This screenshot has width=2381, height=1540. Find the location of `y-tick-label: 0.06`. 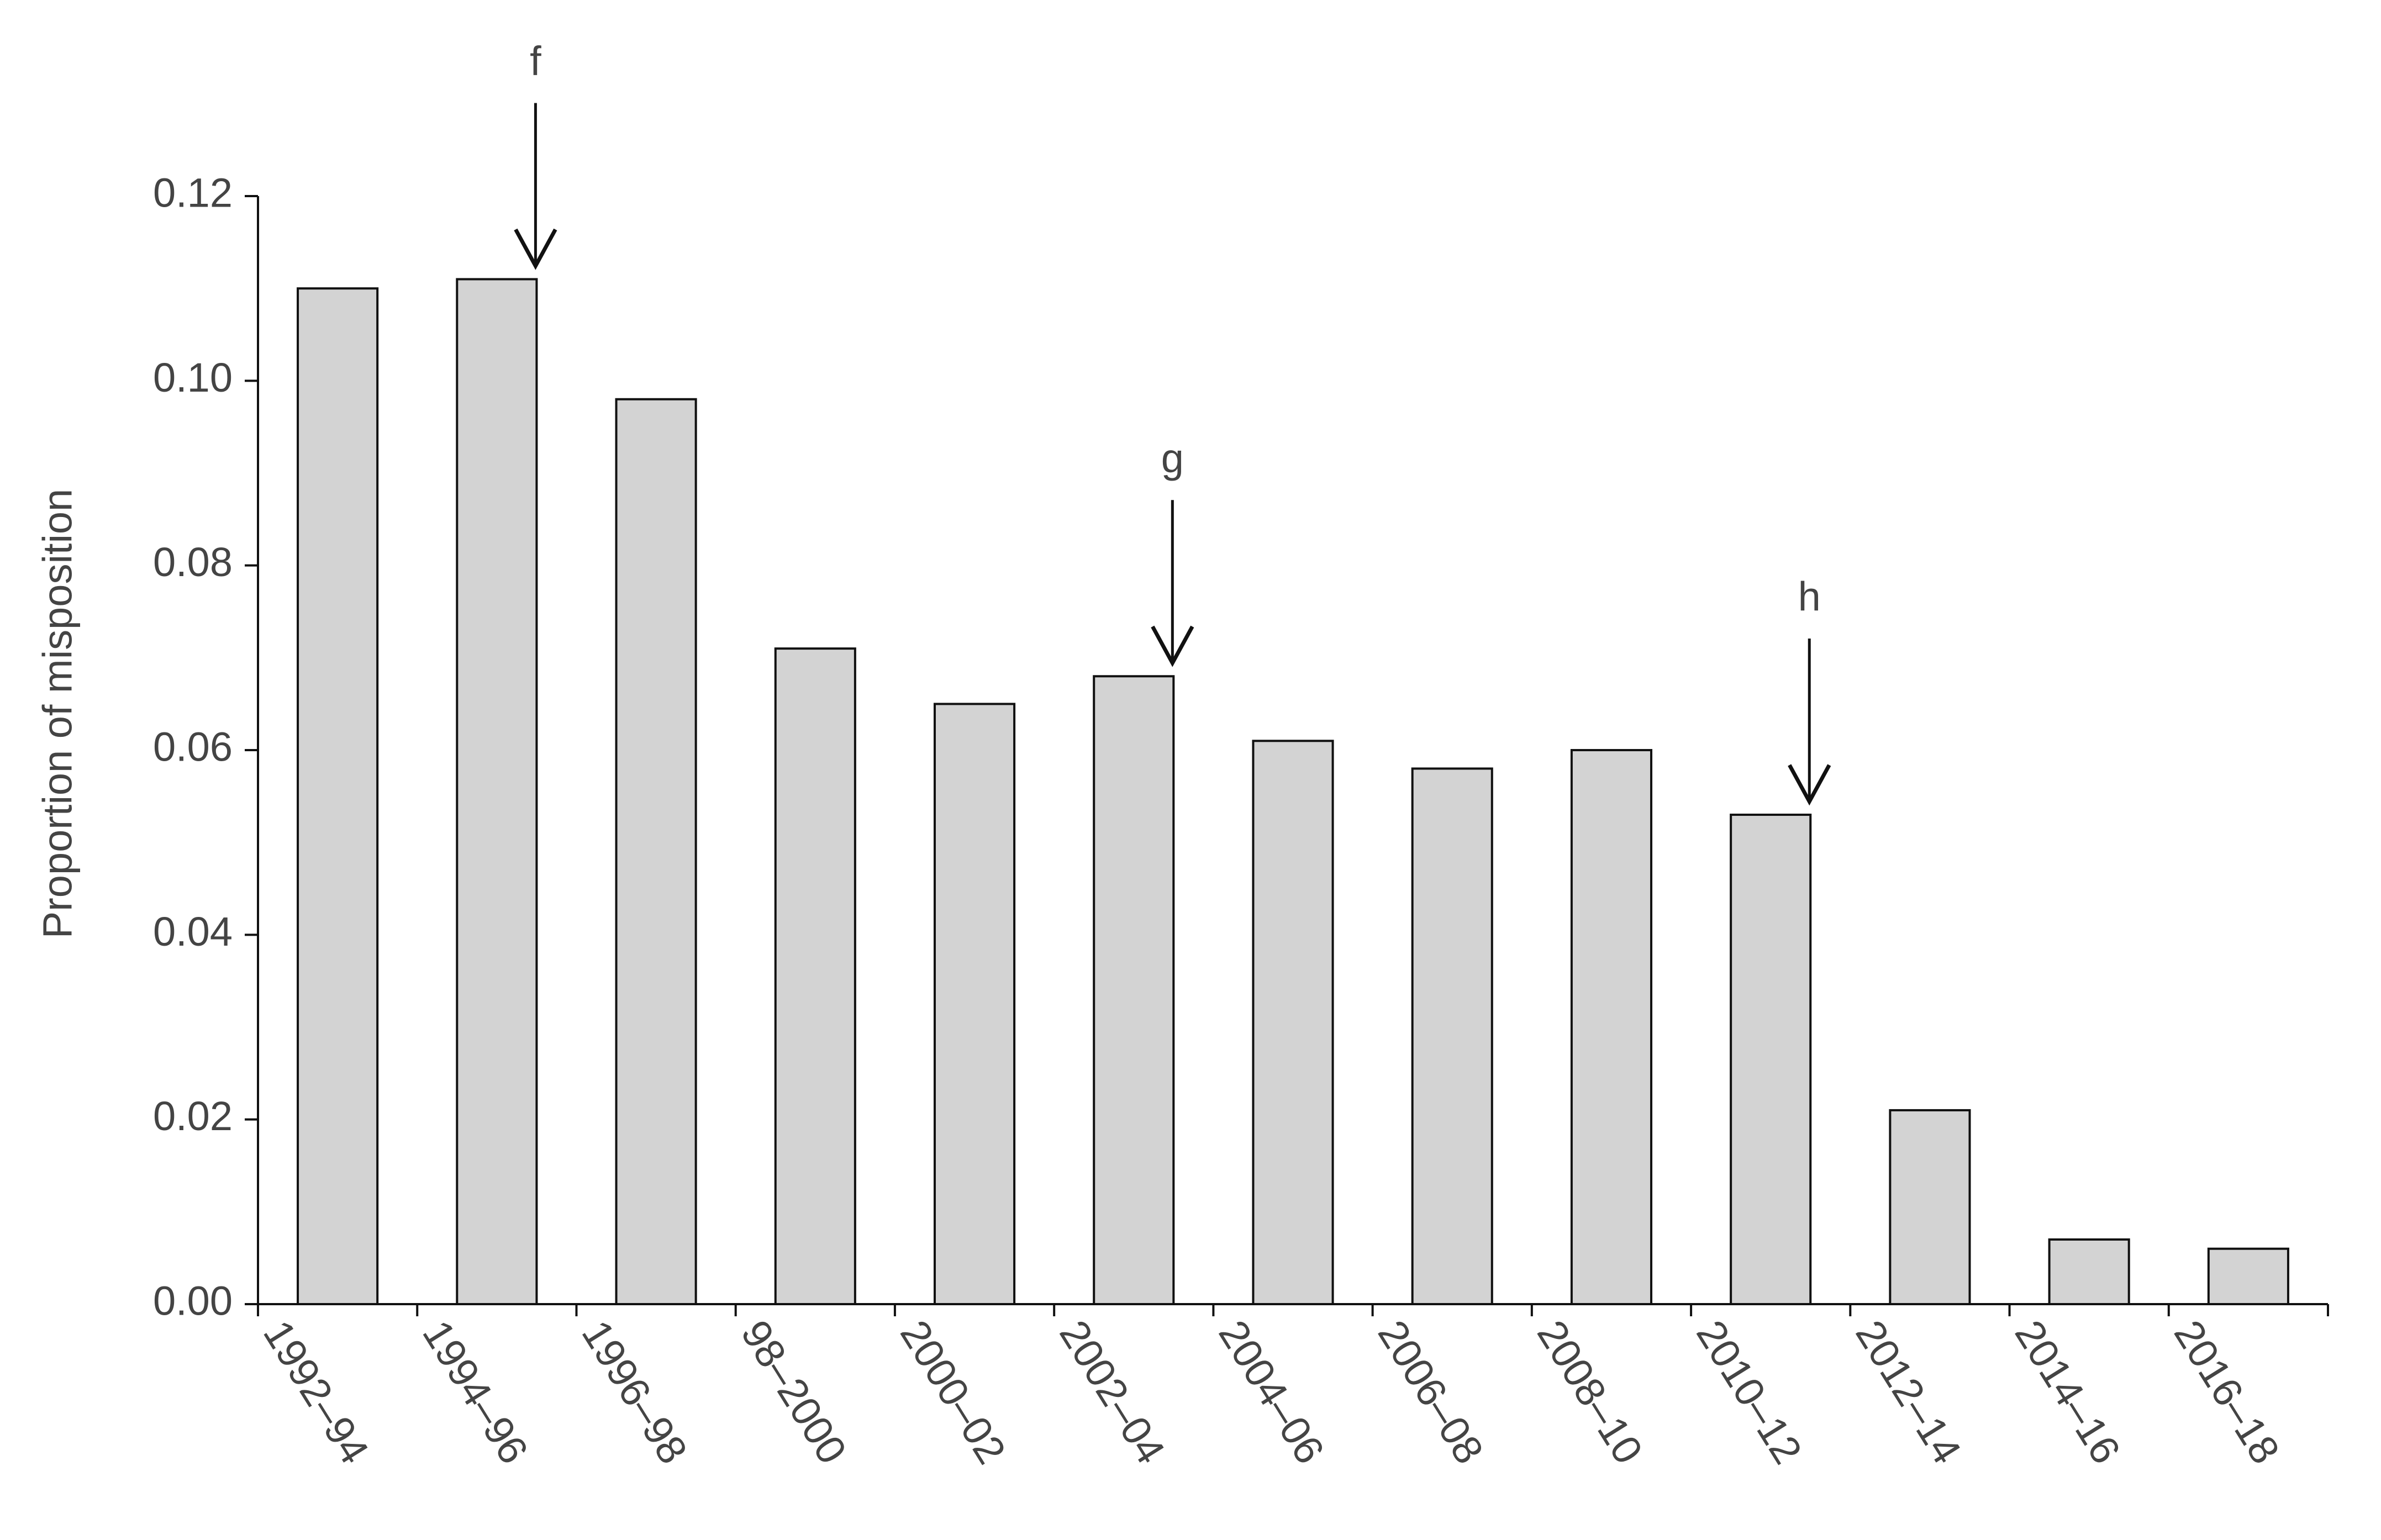

y-tick-label: 0.06 is located at coordinates (193, 747).